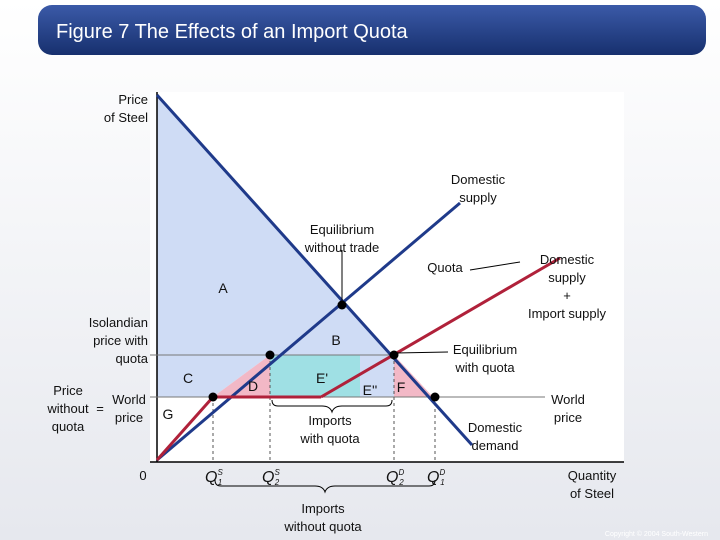 The image size is (720, 540). I want to click on origin-label: 0, so click(142, 475).